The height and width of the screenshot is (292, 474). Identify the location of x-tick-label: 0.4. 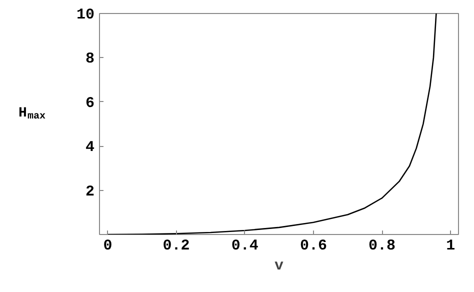
(244, 246).